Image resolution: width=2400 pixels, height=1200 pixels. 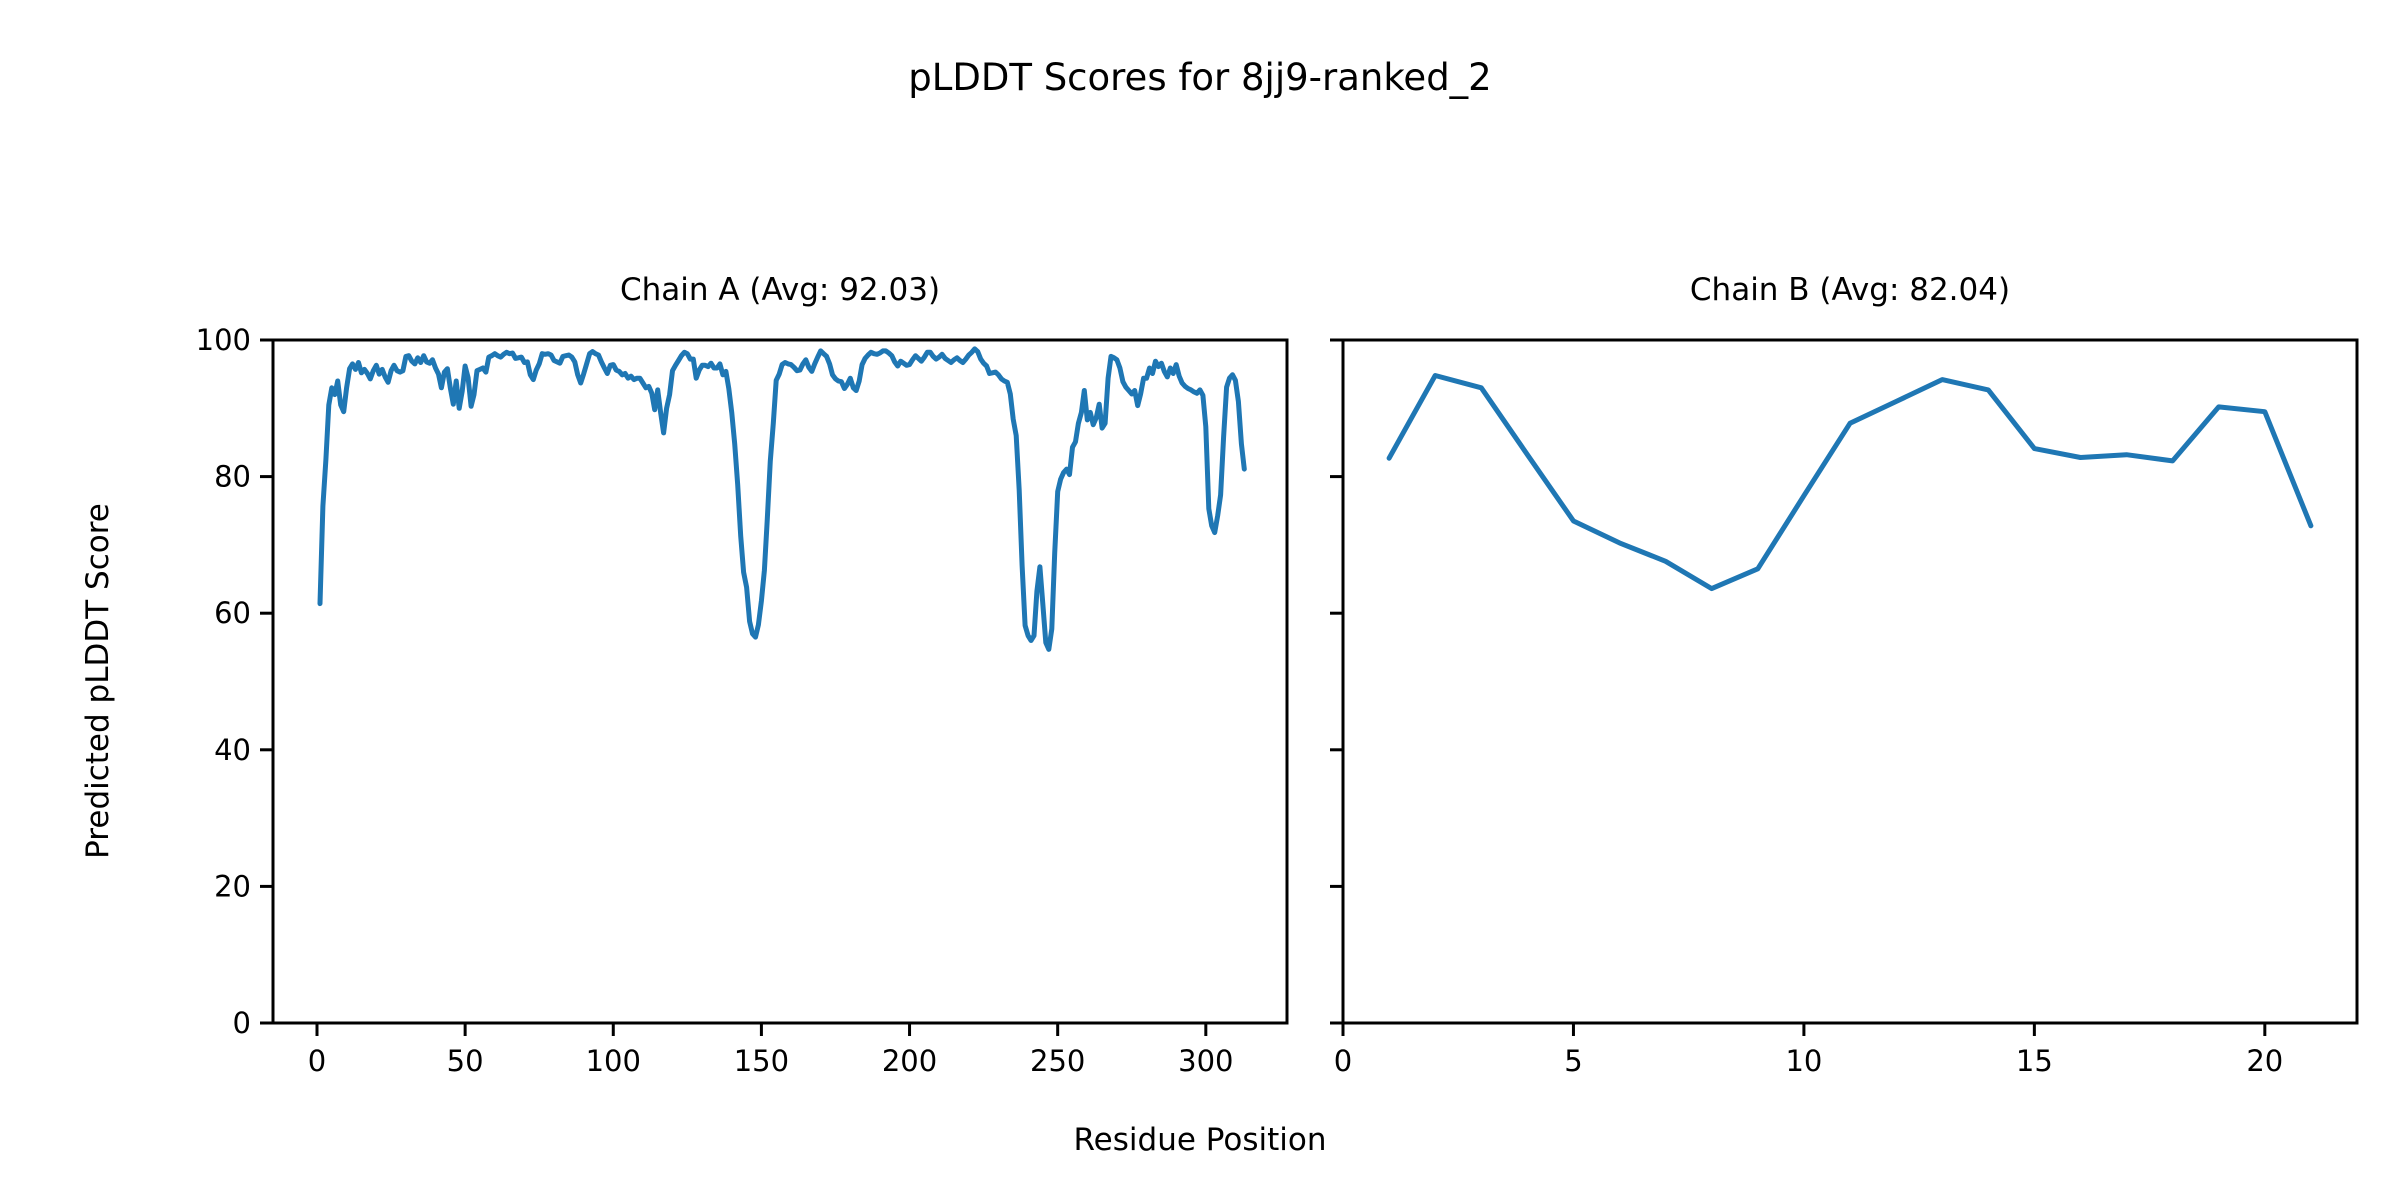 What do you see at coordinates (1200, 1140) in the screenshot?
I see `x-axis-label: Residue Position` at bounding box center [1200, 1140].